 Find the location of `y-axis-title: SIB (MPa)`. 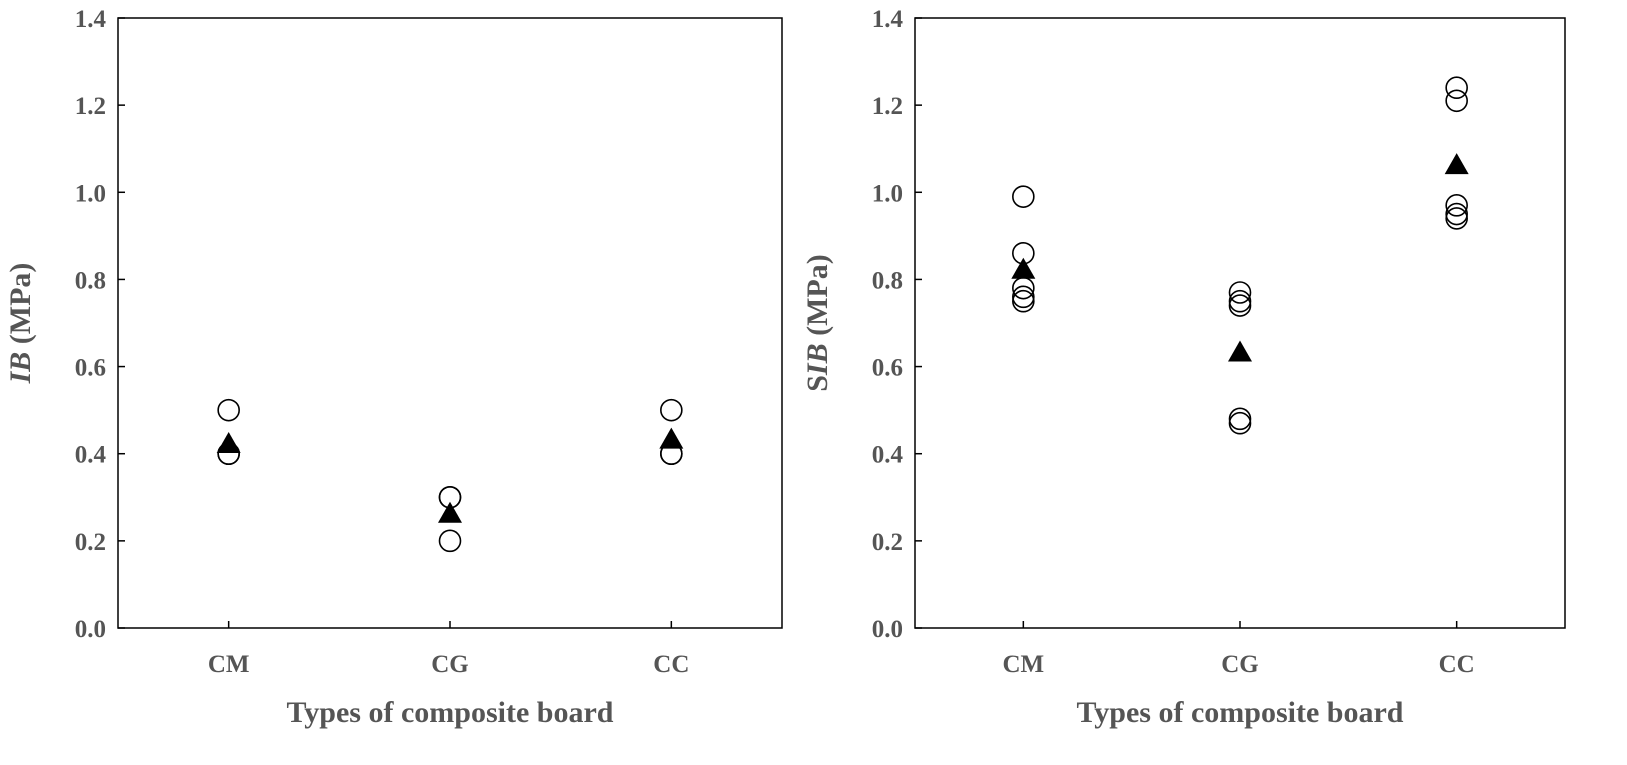

y-axis-title: SIB (MPa) is located at coordinates (817, 323).